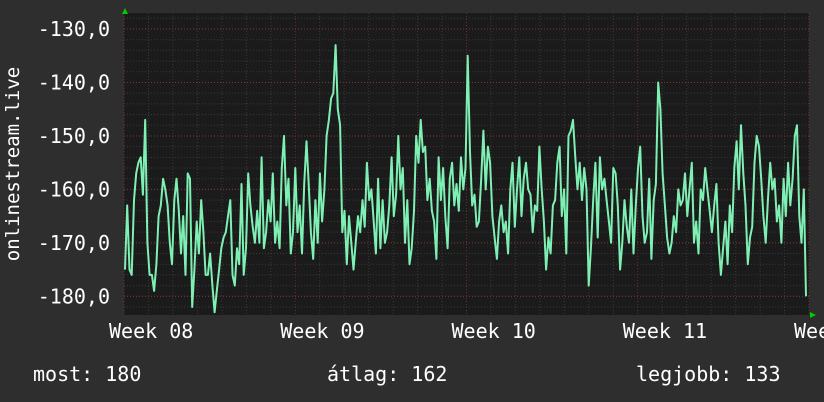 The width and height of the screenshot is (824, 402). I want to click on x-axis-arrow-icon, so click(813, 315).